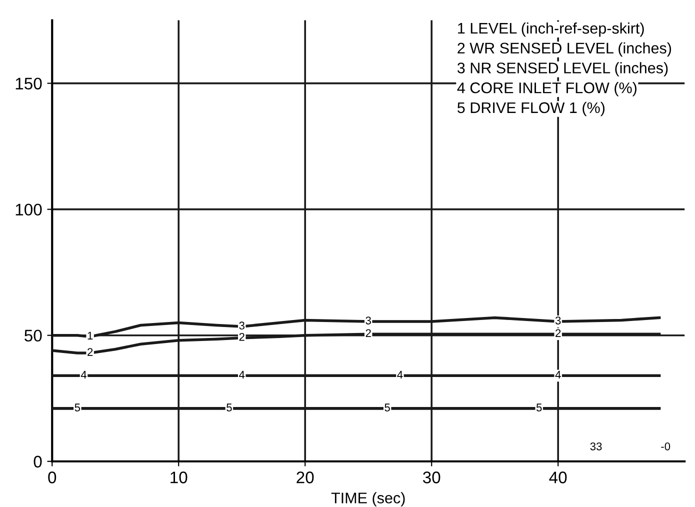  Describe the element at coordinates (90, 336) in the screenshot. I see `annotation: 1` at that location.